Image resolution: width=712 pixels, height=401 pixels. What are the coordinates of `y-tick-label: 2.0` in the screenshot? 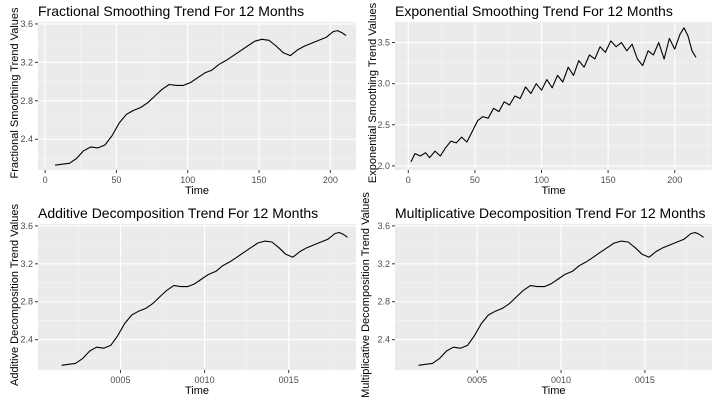 It's located at (383, 166).